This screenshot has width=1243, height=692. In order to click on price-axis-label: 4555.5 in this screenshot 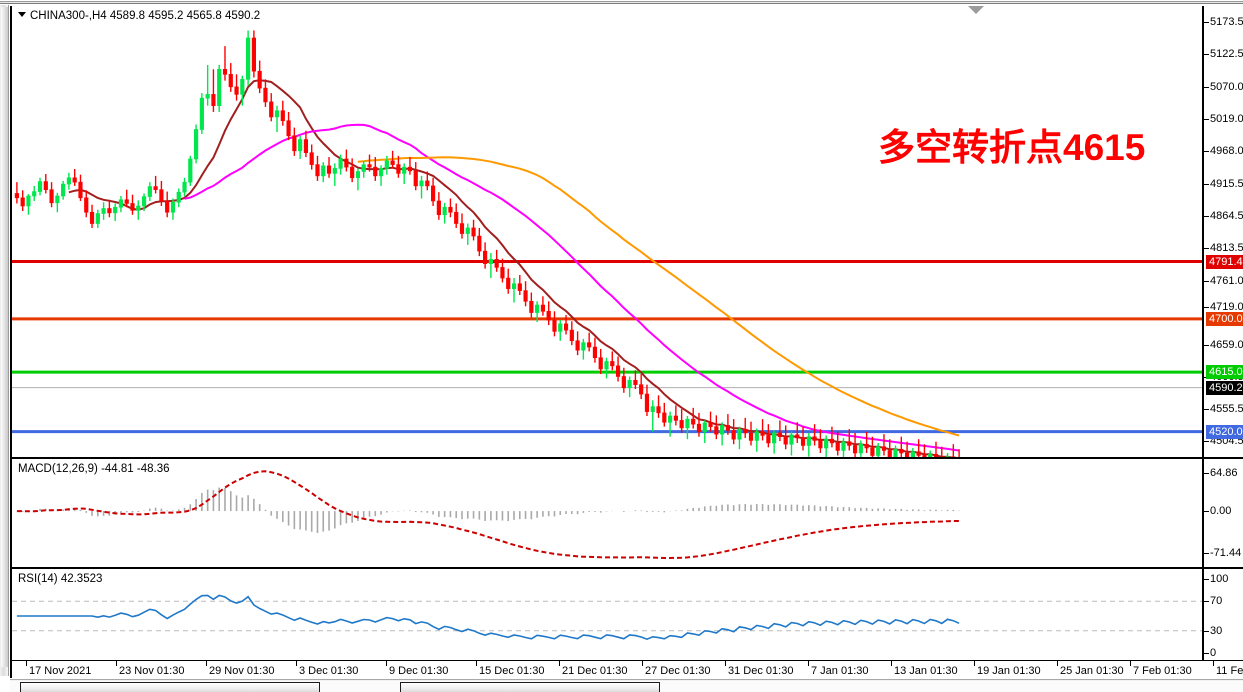, I will do `click(1226, 409)`.